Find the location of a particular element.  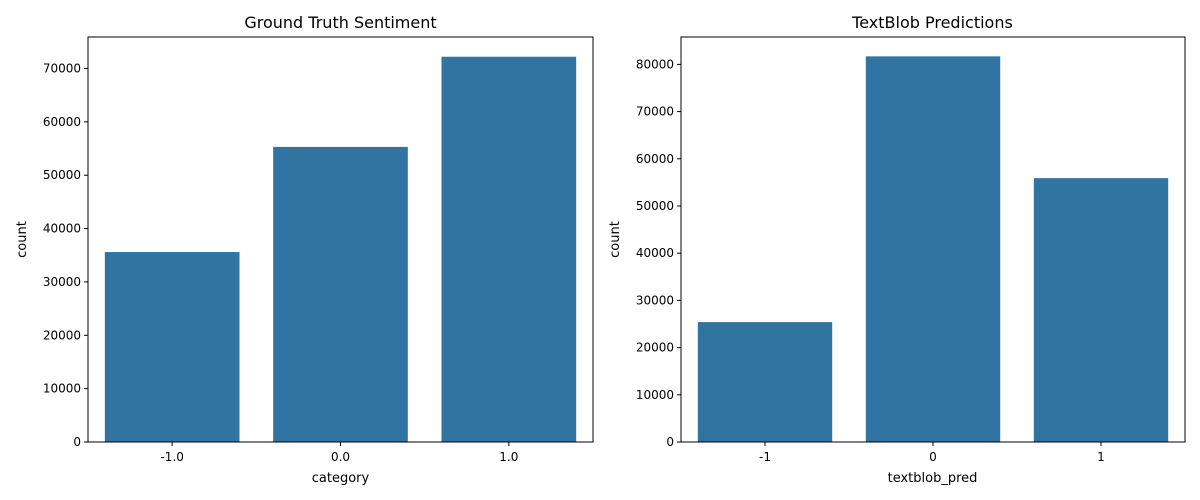

x-axis-label: category is located at coordinates (341, 478).